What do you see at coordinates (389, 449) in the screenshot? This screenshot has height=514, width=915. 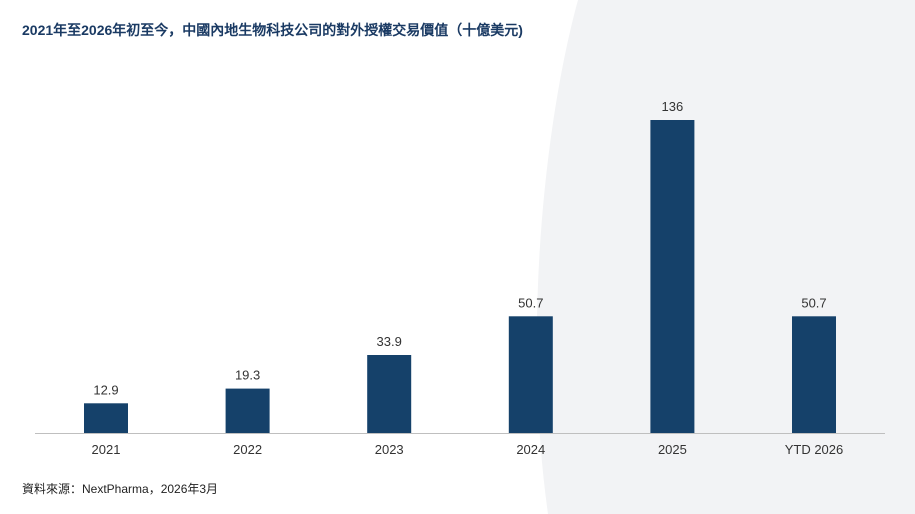 I see `x-tick-label: 2023` at bounding box center [389, 449].